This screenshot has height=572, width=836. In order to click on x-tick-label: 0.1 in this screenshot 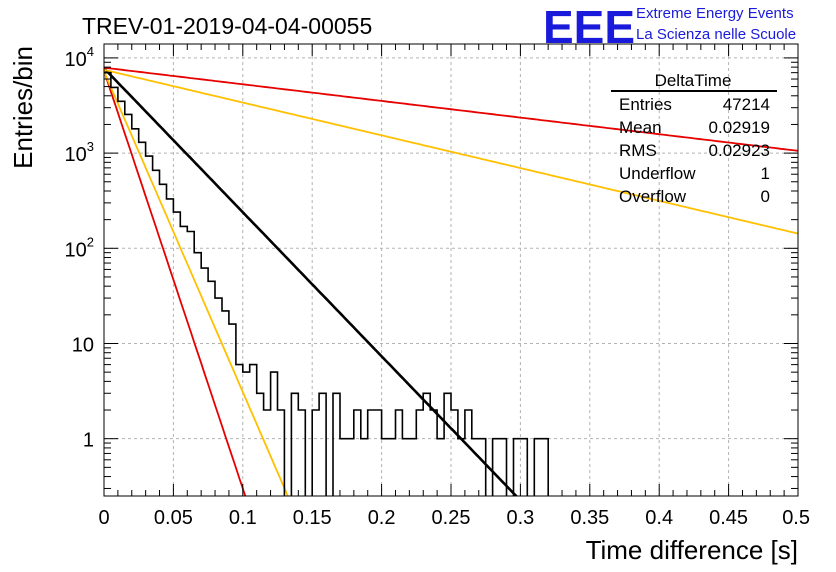, I will do `click(243, 518)`.